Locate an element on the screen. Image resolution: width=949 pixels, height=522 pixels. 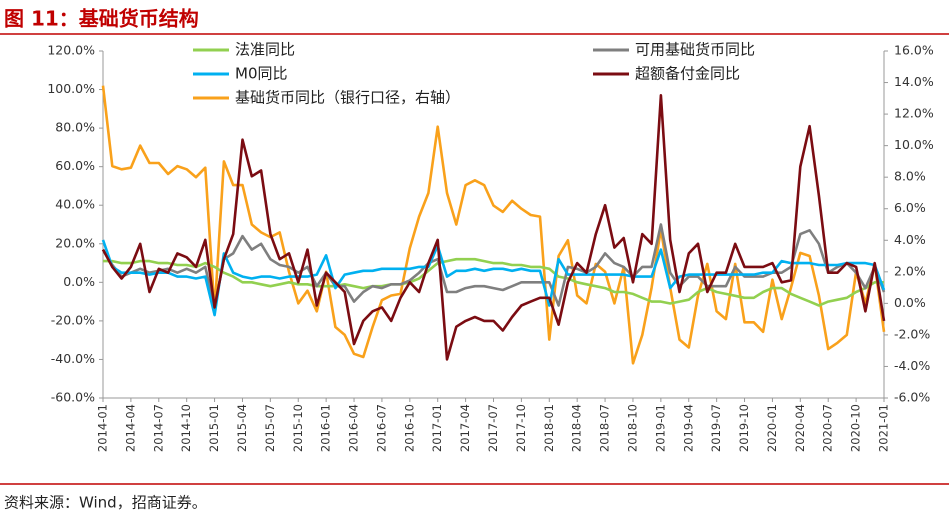
x-tick-label: 2020-10 is located at coordinates (856, 428).